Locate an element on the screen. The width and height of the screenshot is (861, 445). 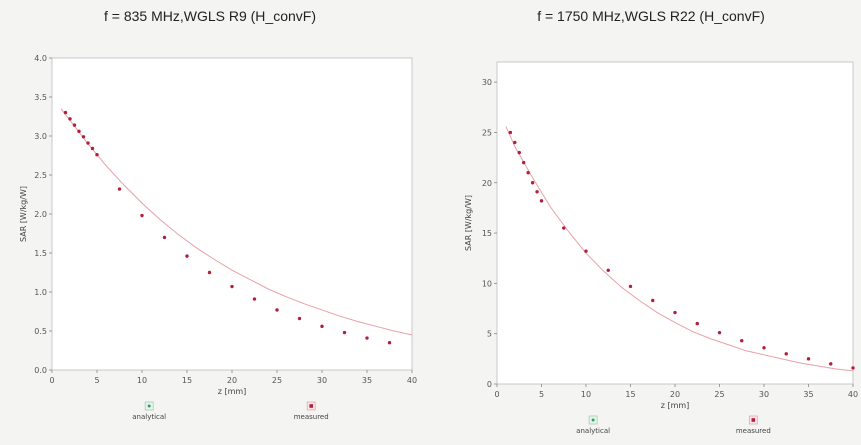
y-tick-label: 5 is located at coordinates (489, 334).